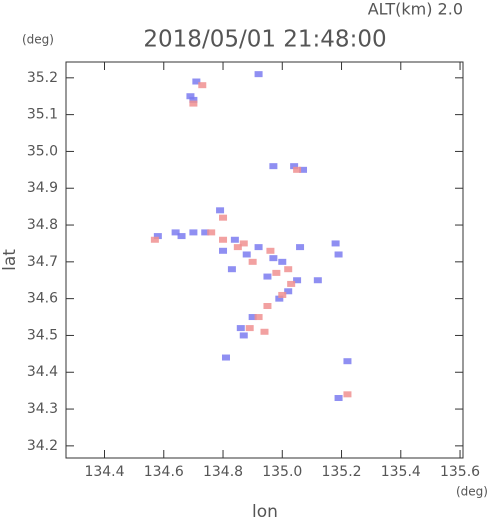  Describe the element at coordinates (472, 492) in the screenshot. I see `x-unit: (deg)` at that location.